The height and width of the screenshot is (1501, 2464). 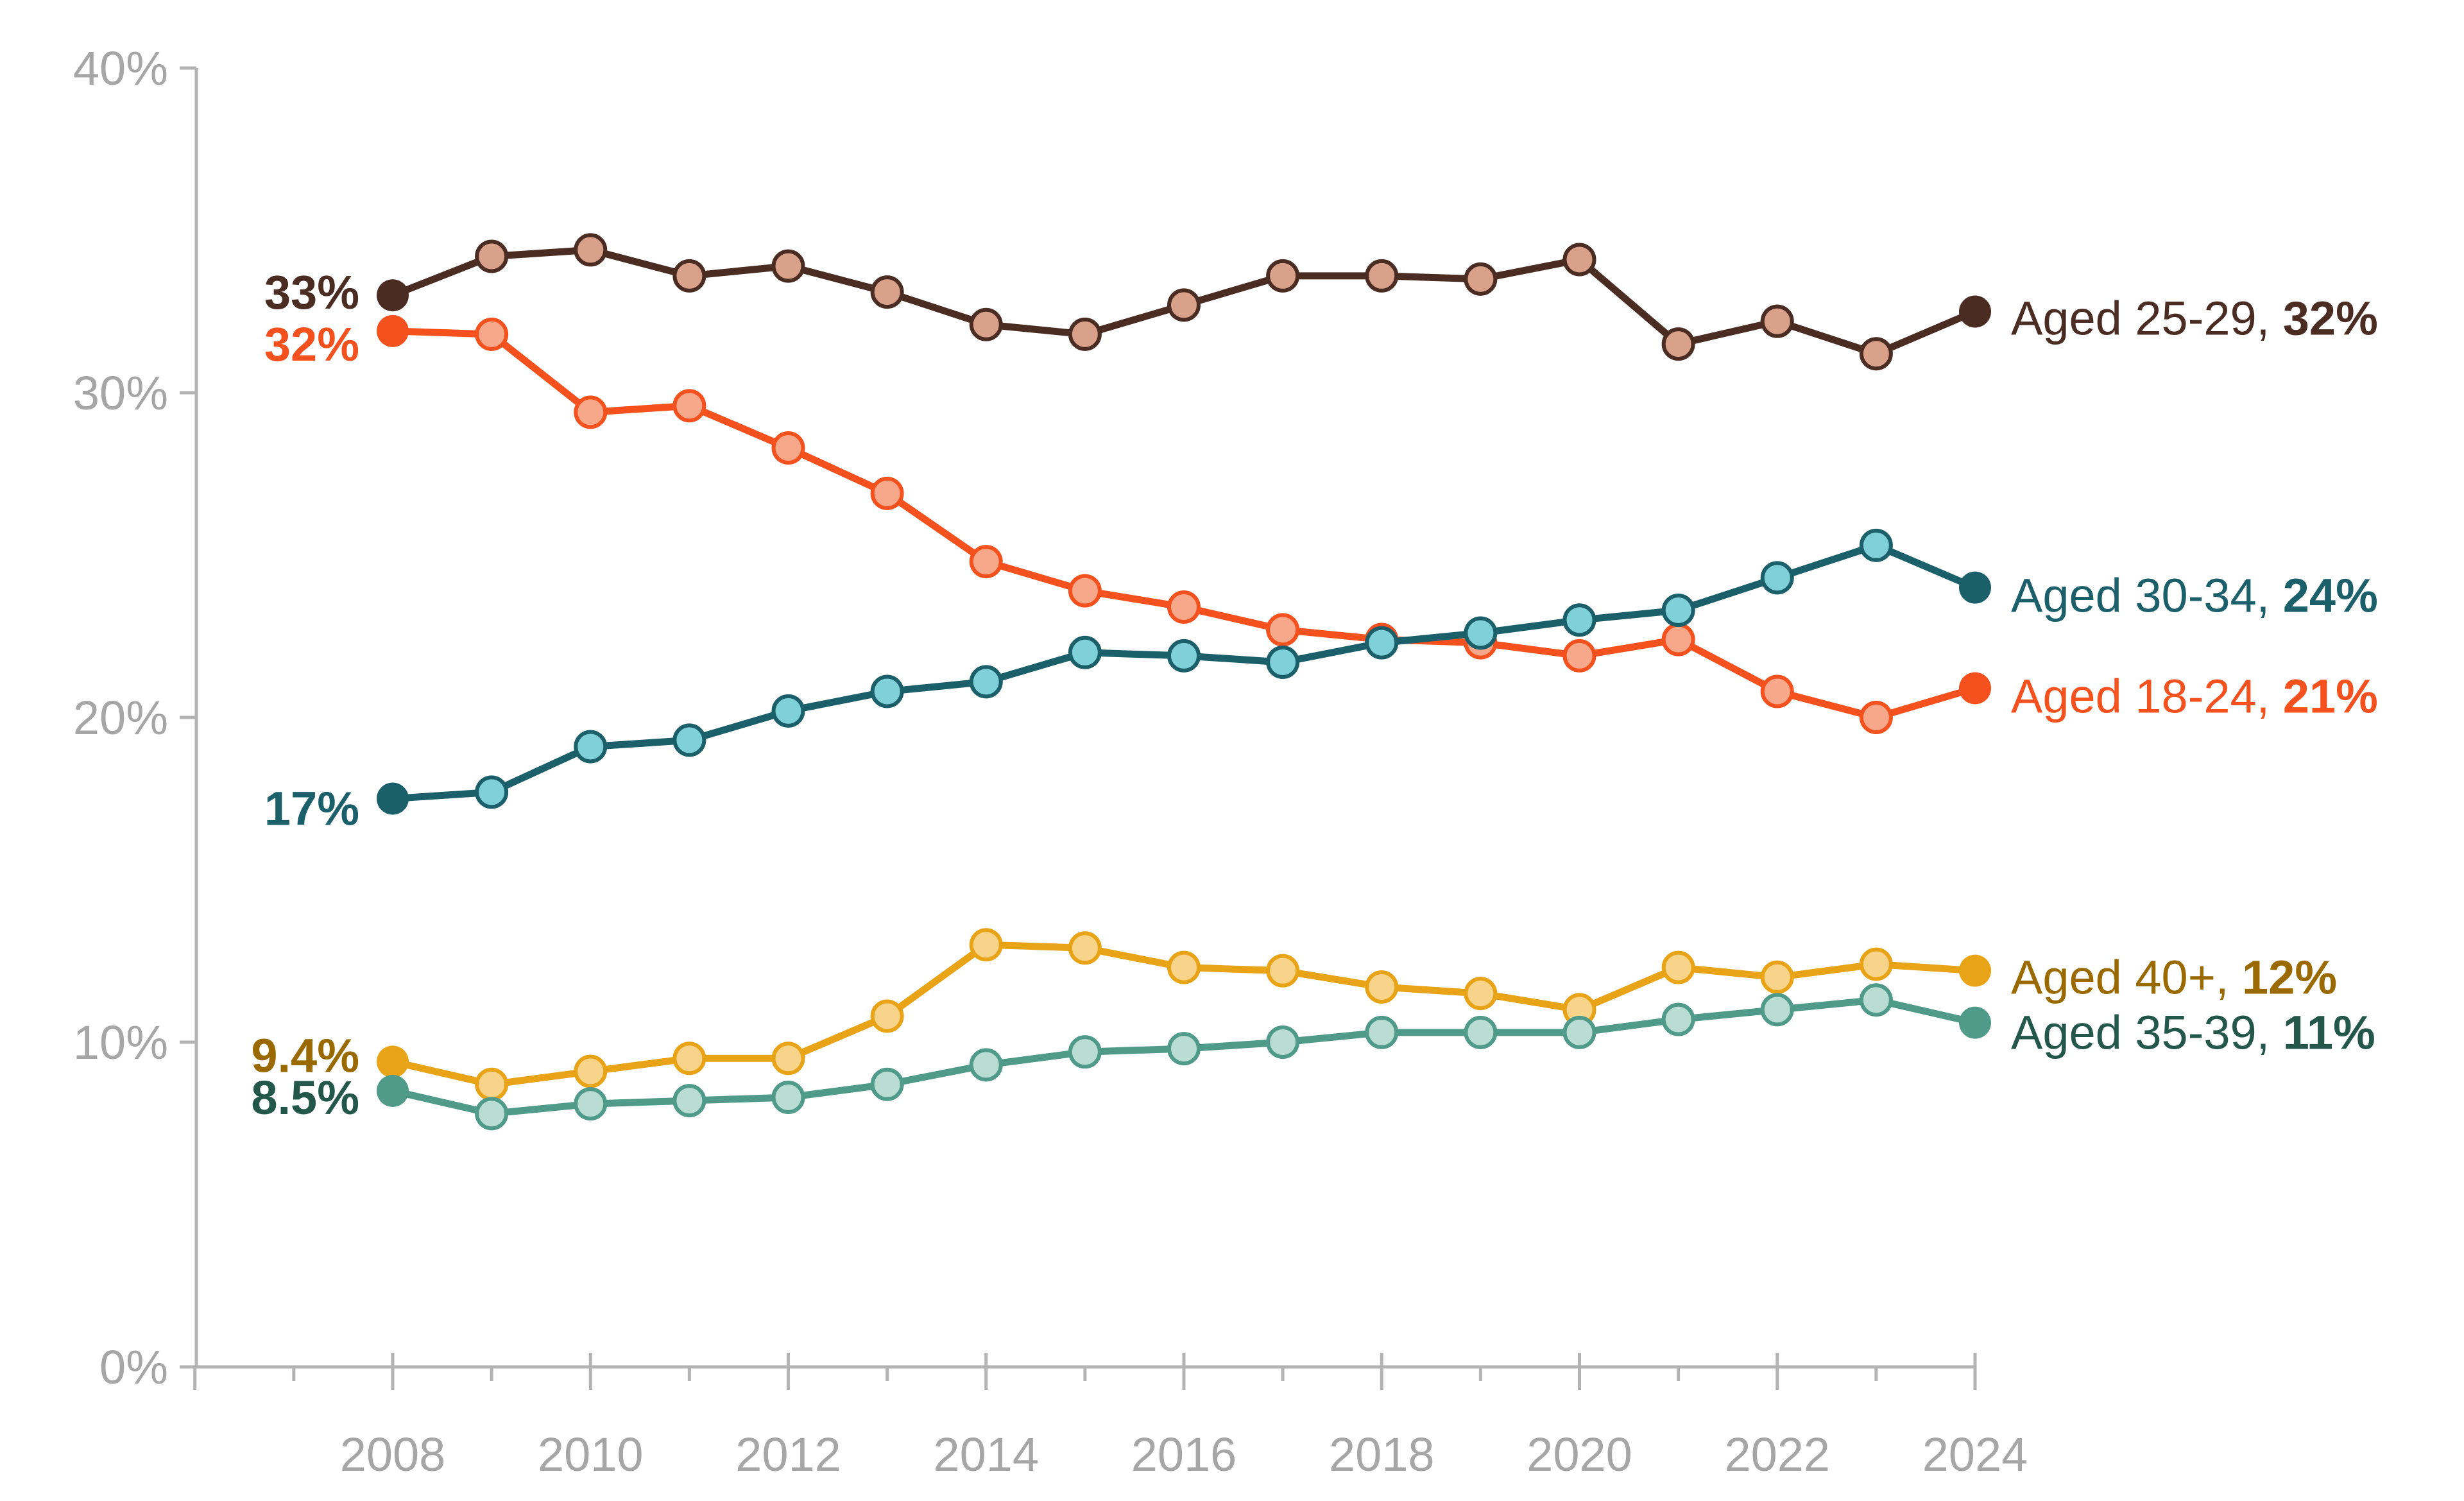 What do you see at coordinates (121, 393) in the screenshot?
I see `y-tick-label: 30%` at bounding box center [121, 393].